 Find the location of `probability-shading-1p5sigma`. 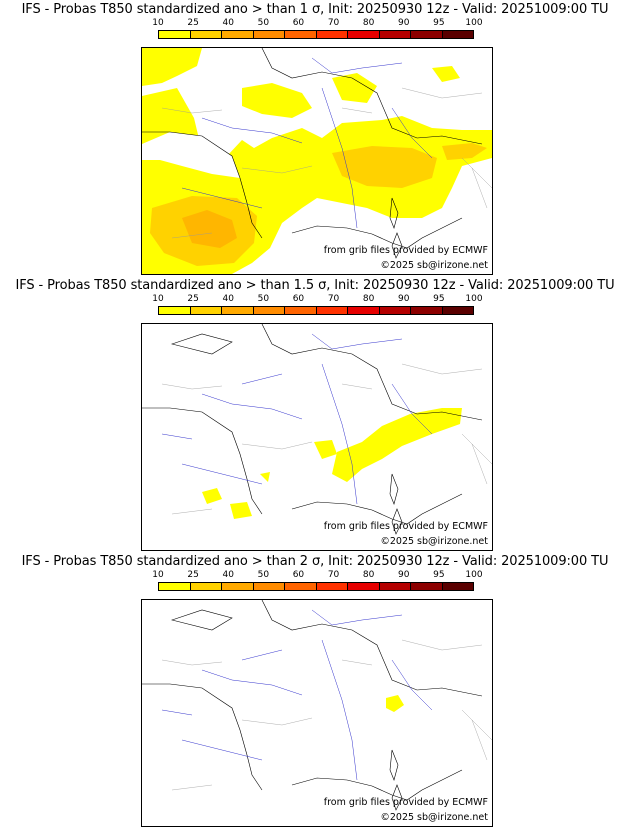

probability-shading-1p5sigma is located at coordinates (332, 463).